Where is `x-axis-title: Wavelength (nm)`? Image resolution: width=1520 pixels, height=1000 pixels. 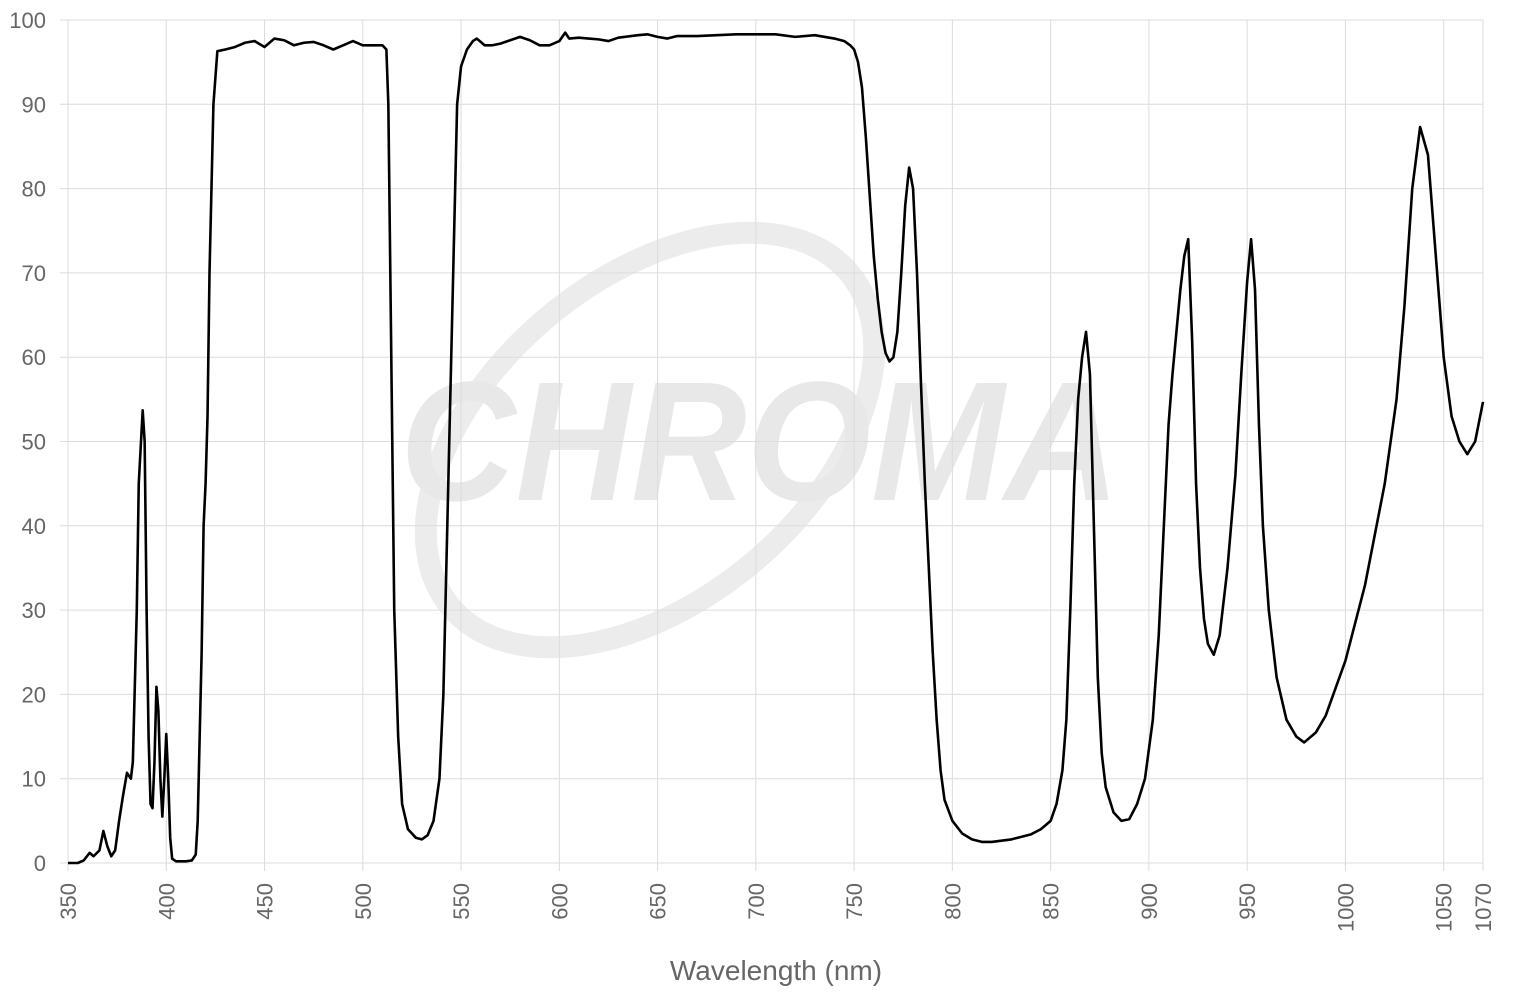 x-axis-title: Wavelength (nm) is located at coordinates (776, 970).